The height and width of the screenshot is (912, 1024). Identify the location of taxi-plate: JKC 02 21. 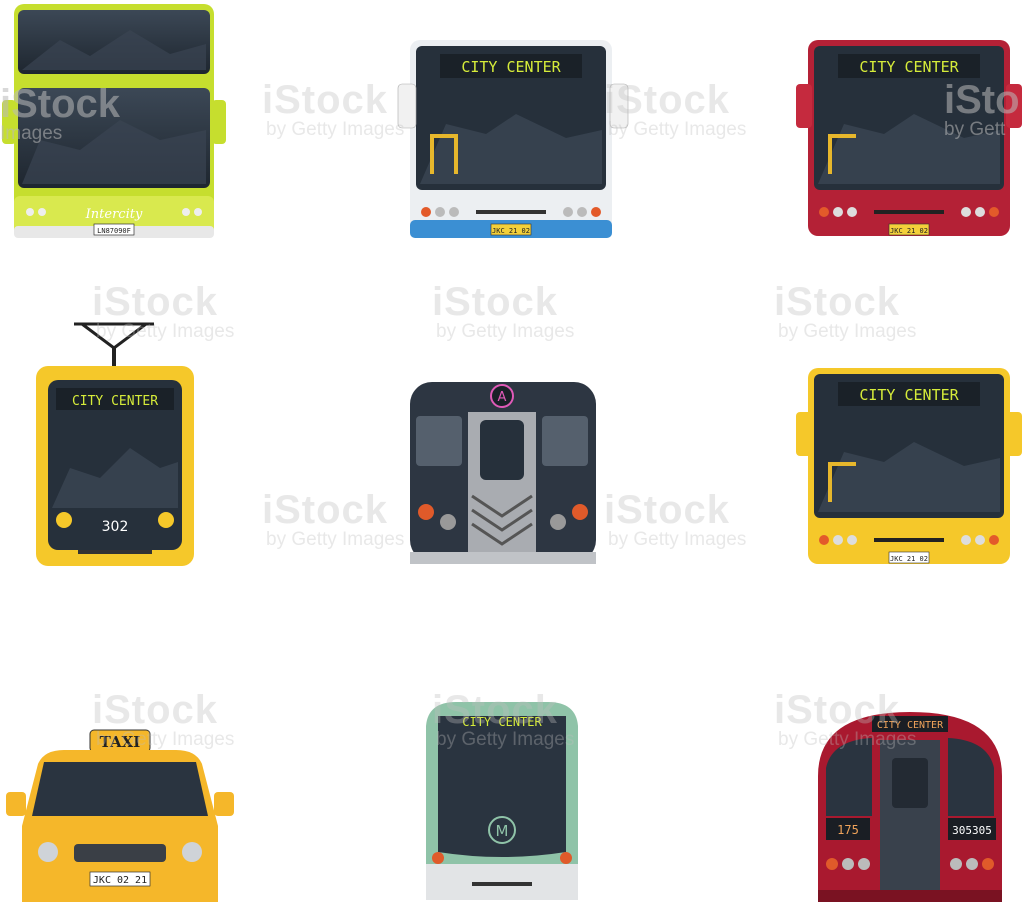
(120, 880).